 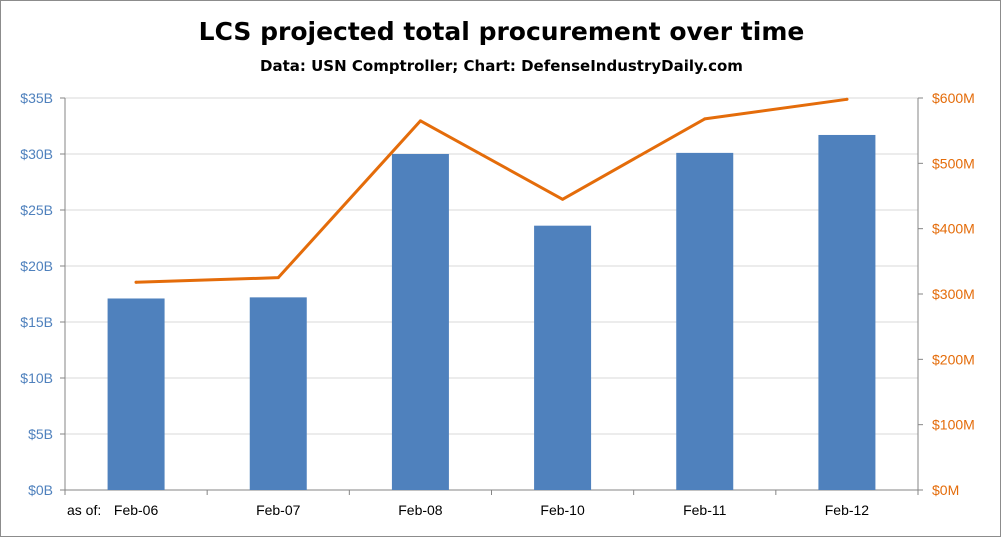 What do you see at coordinates (945, 490) in the screenshot?
I see `right-axis-tick-label: $0M` at bounding box center [945, 490].